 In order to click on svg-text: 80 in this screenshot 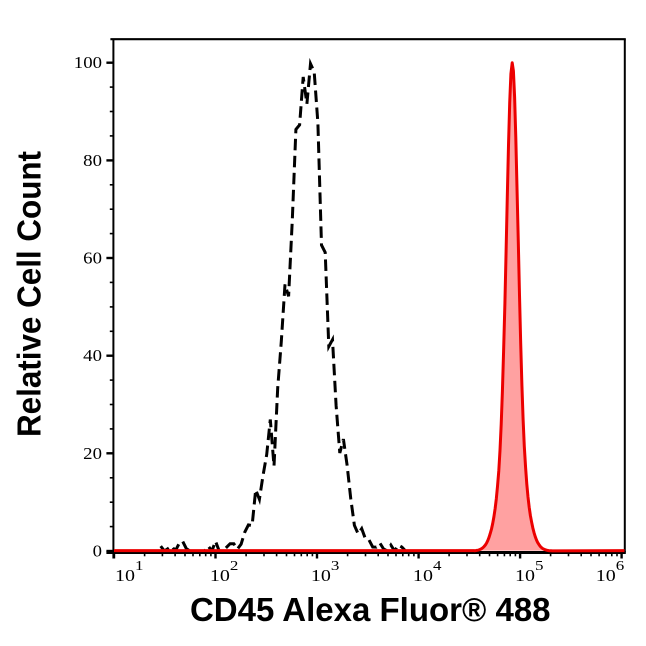, I will do `click(92, 160)`.